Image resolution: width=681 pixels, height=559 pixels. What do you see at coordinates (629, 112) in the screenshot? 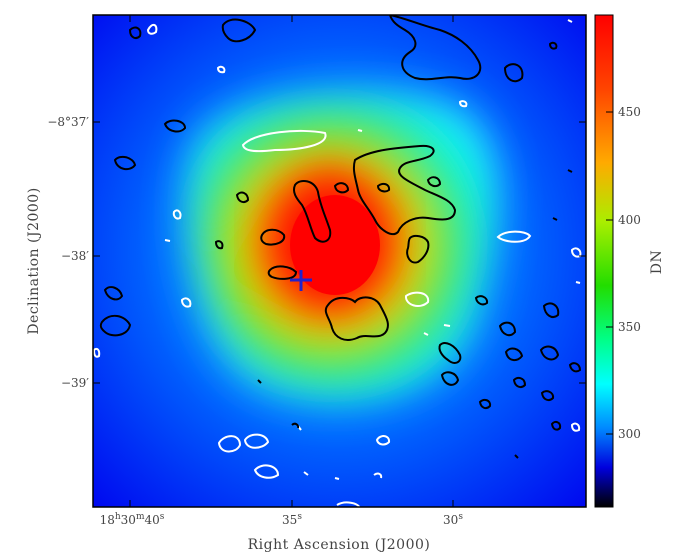
I see `colorbar-tick-450: 450` at bounding box center [629, 112].